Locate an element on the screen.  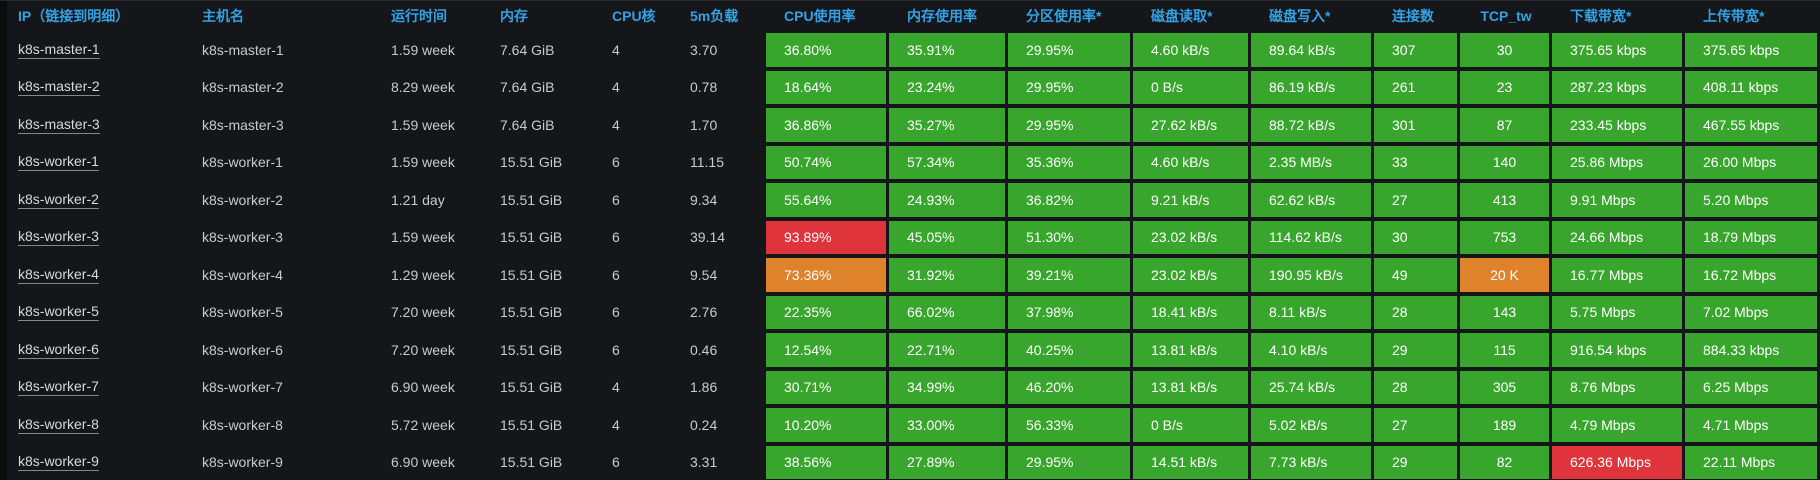
ip-detail-link: k8s-master-2 is located at coordinates (59, 87).